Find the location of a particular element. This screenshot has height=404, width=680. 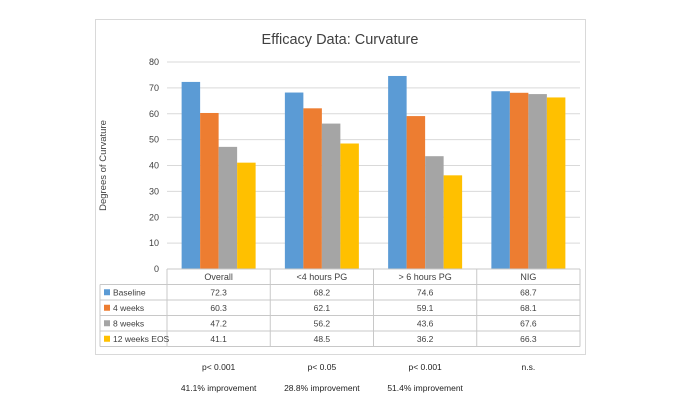

data-label: 74.6 is located at coordinates (425, 292).